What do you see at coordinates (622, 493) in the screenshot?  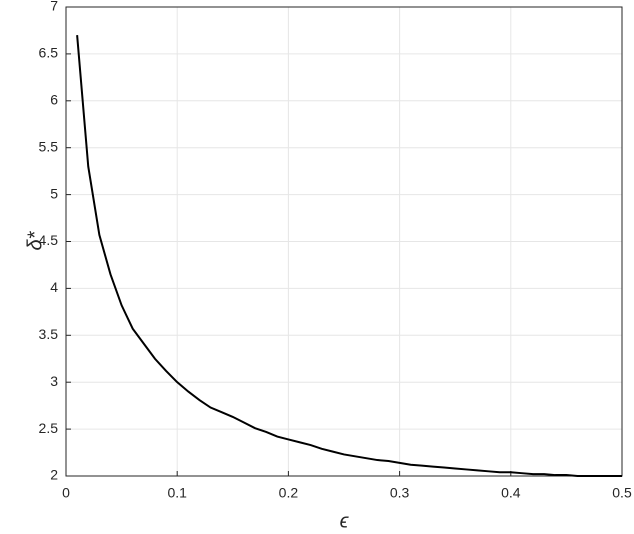 I see `x-tick-label: 0.5` at bounding box center [622, 493].